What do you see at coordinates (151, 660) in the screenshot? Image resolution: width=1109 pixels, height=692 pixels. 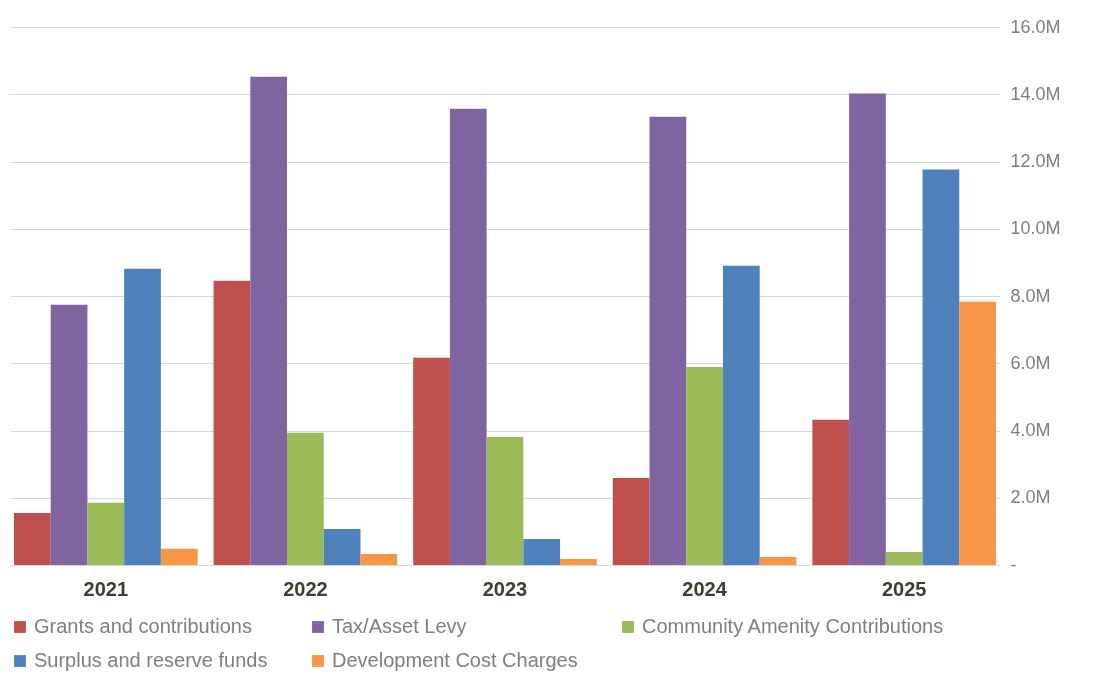 I see `legend-label: Surplus and reserve funds` at bounding box center [151, 660].